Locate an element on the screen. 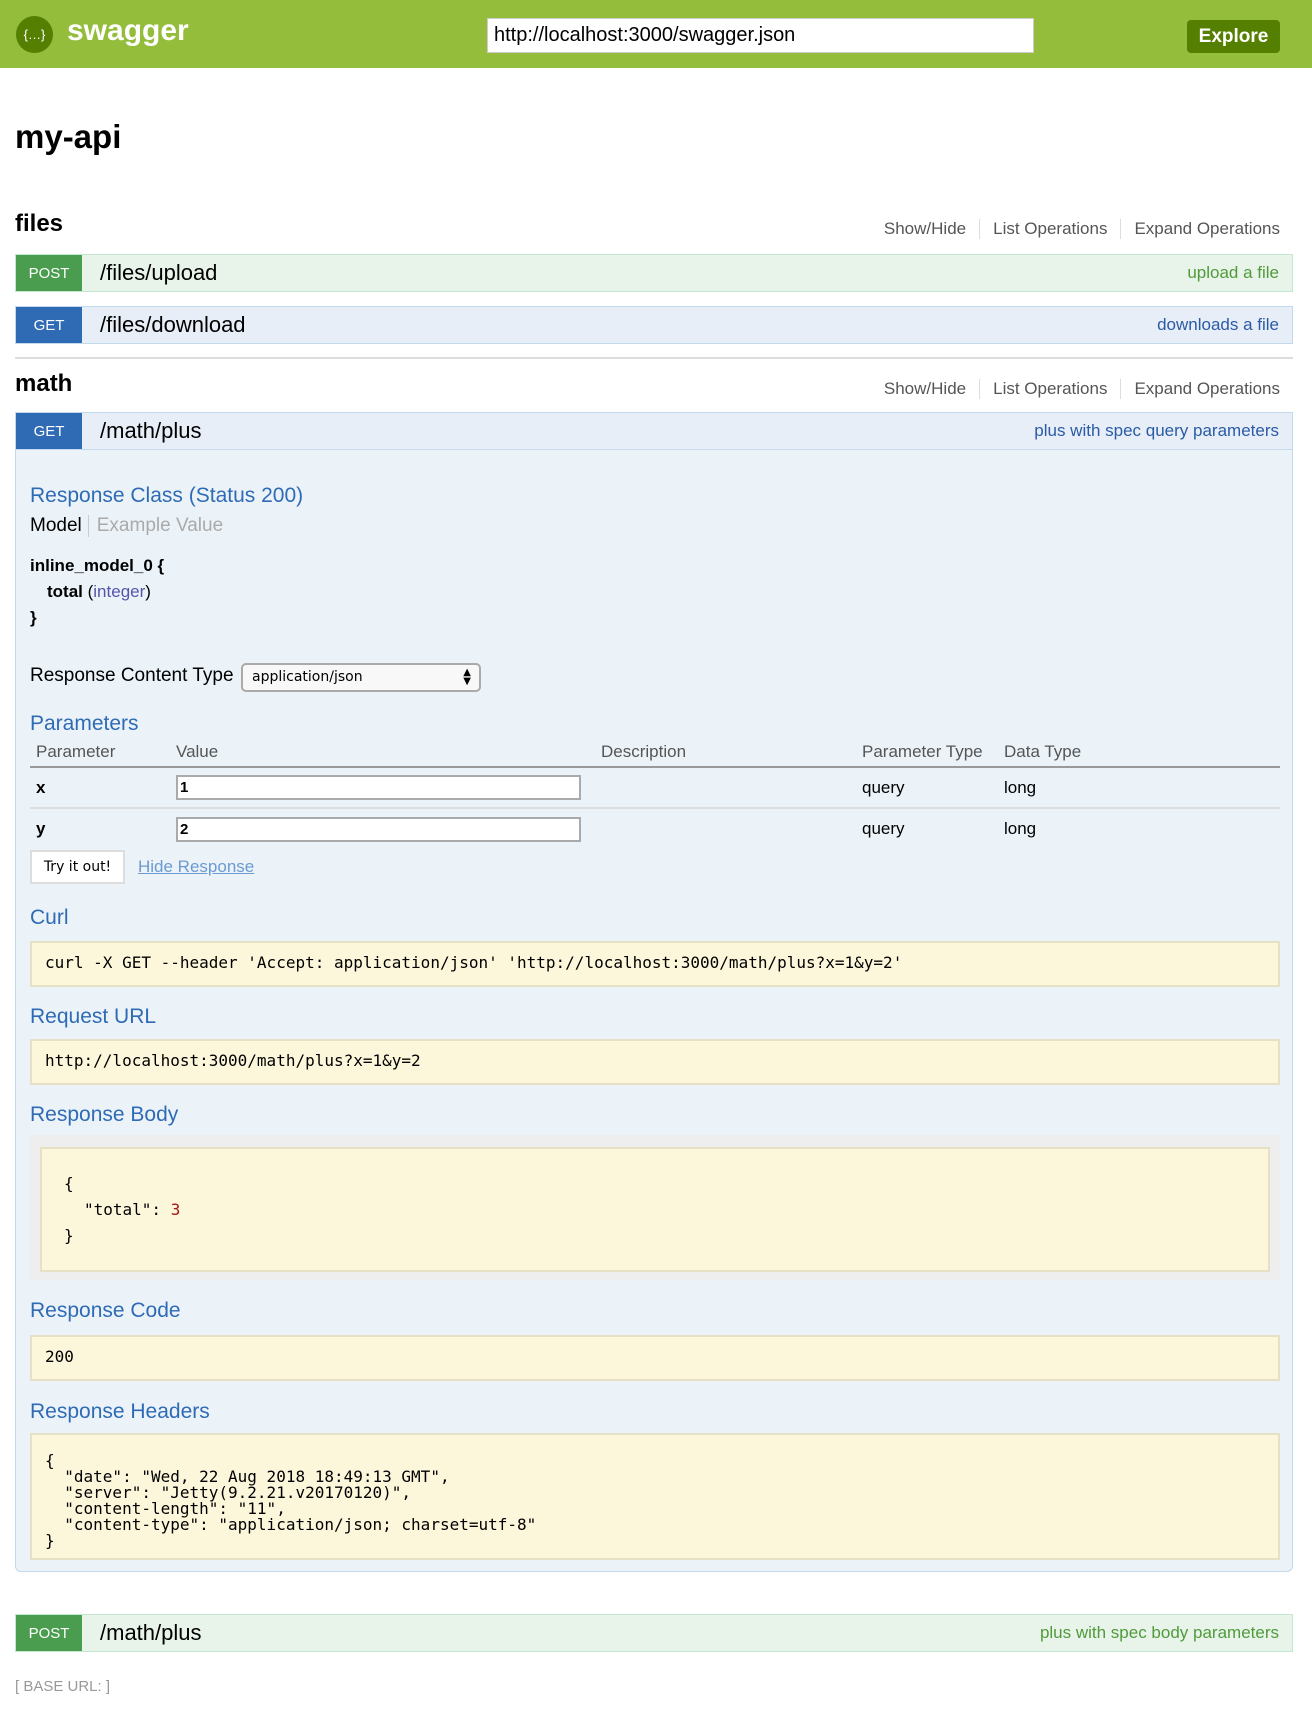 The width and height of the screenshot is (1312, 1728). response-code-value: 200 is located at coordinates (655, 1358).